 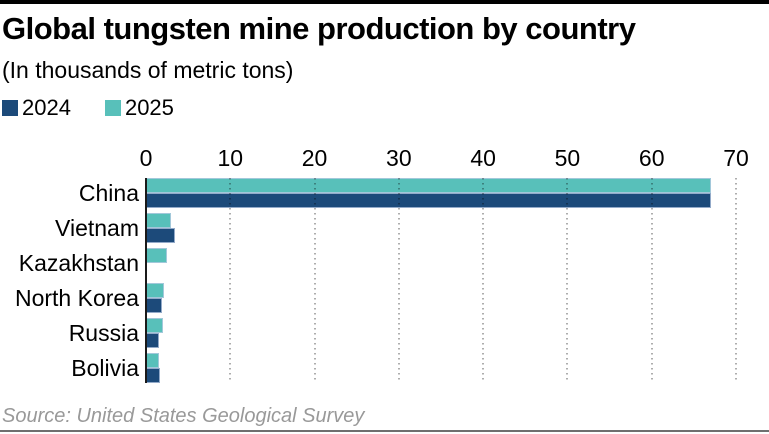 What do you see at coordinates (483, 158) in the screenshot?
I see `x-tick-label-40: 40` at bounding box center [483, 158].